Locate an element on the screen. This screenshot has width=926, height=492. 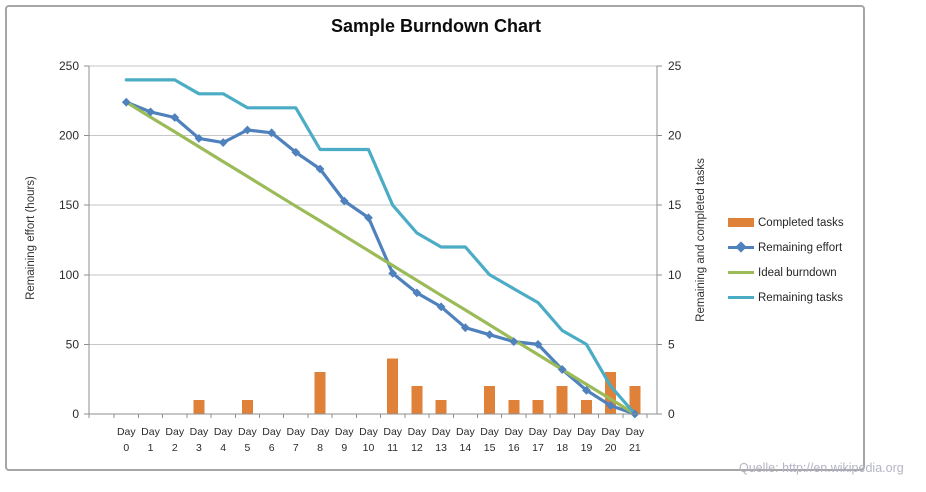
x-tick-label-number: 12 is located at coordinates (417, 448).